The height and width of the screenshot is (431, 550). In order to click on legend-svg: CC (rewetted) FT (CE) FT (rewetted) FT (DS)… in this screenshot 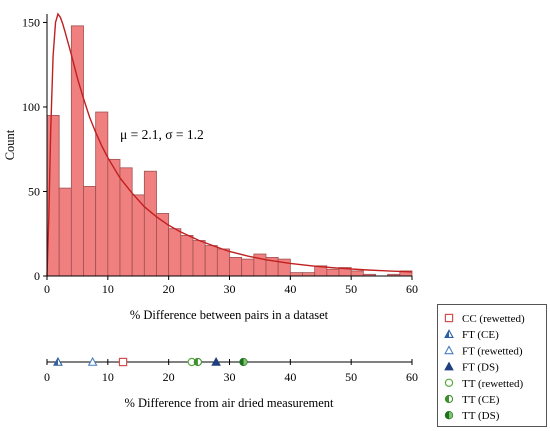, I will do `click(484, 367)`.